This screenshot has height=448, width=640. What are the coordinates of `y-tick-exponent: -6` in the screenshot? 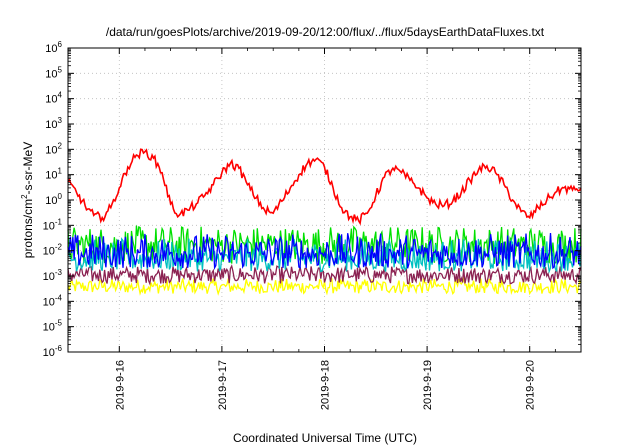 It's located at (59, 348).